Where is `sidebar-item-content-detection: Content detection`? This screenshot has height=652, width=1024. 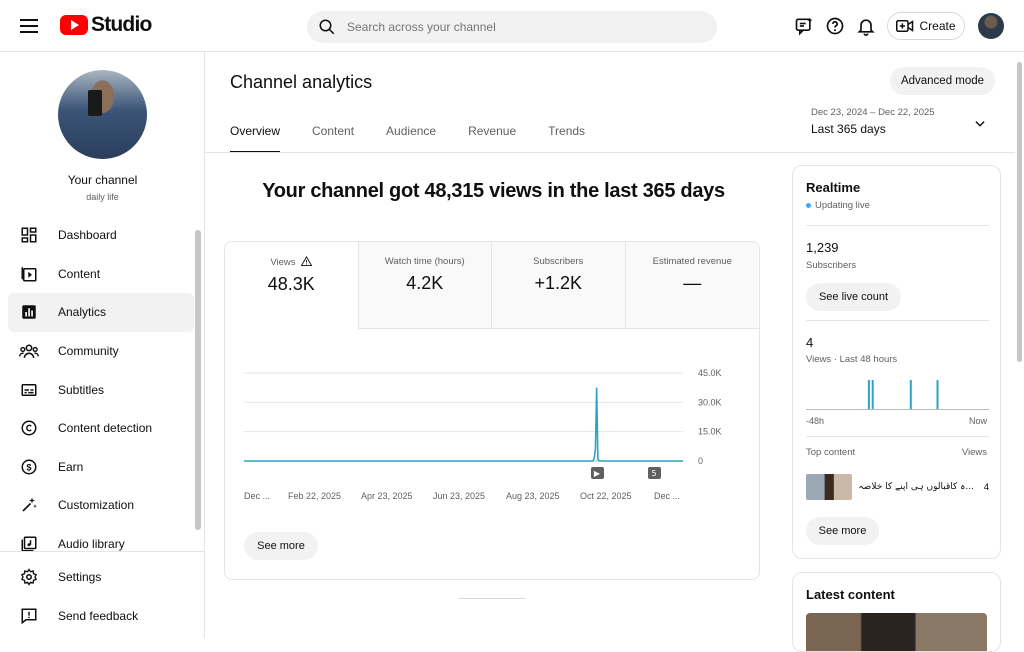 sidebar-item-content-detection: Content detection is located at coordinates (101, 428).